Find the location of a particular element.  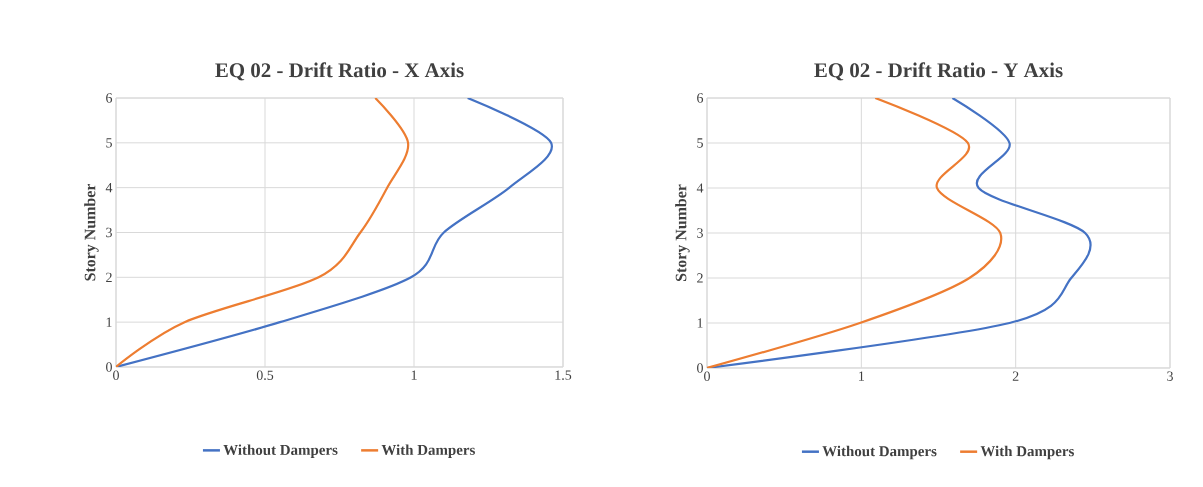

x-tick-label: 0.5 is located at coordinates (265, 375).